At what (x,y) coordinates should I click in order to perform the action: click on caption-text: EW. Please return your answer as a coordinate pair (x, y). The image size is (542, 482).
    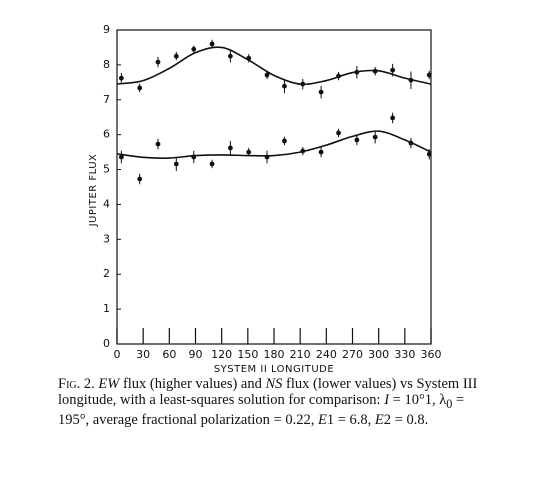
    Looking at the image, I should click on (109, 384).